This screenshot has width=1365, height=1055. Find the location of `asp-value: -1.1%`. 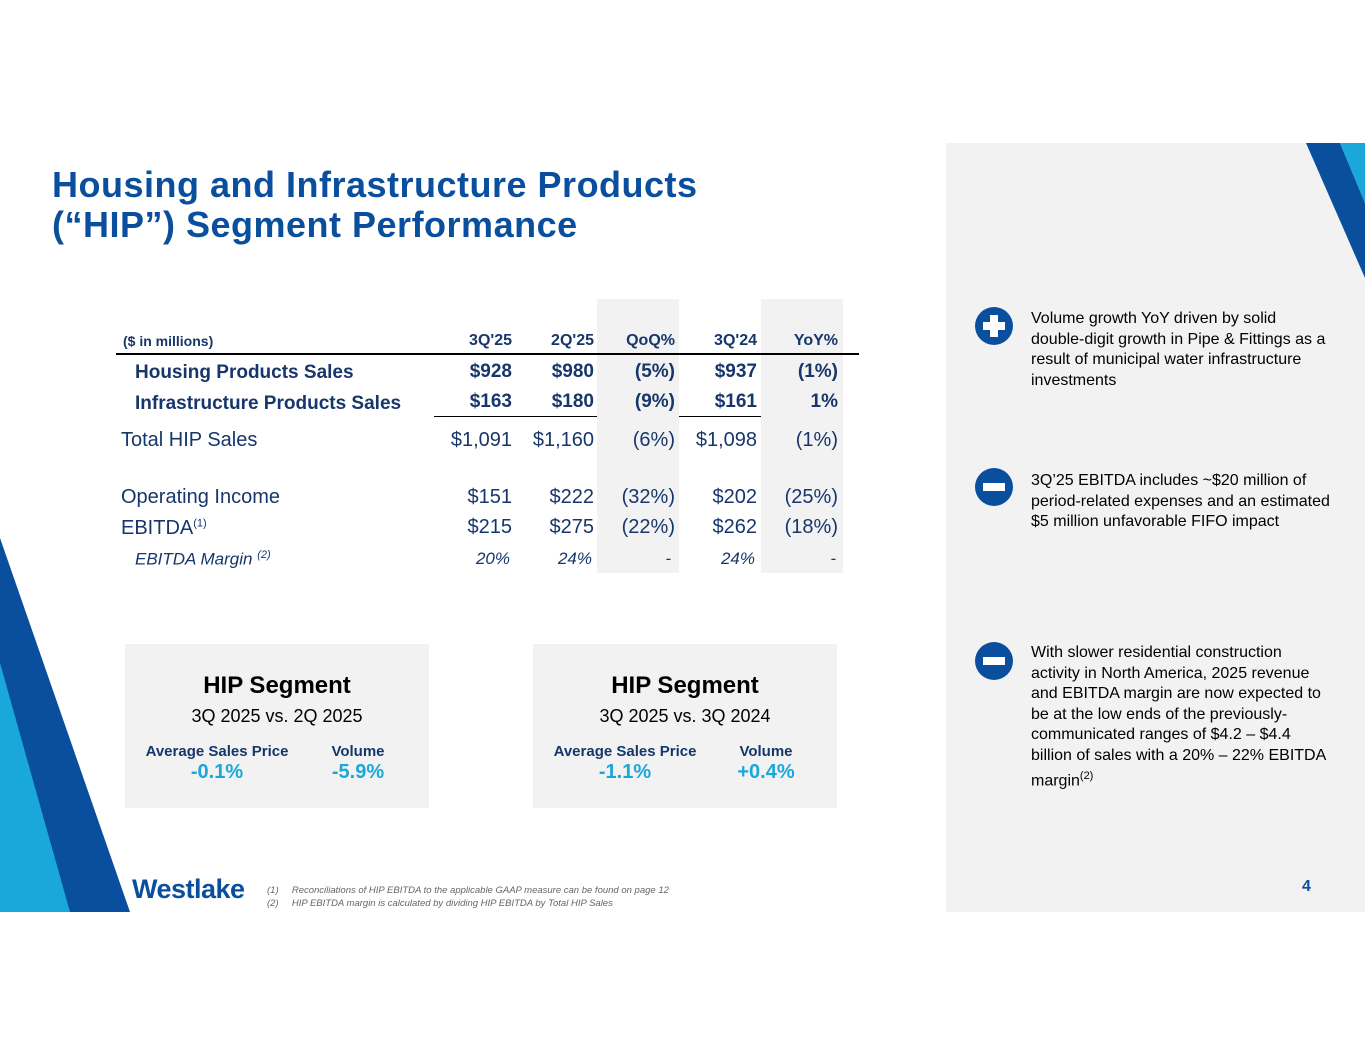

asp-value: -1.1% is located at coordinates (625, 772).